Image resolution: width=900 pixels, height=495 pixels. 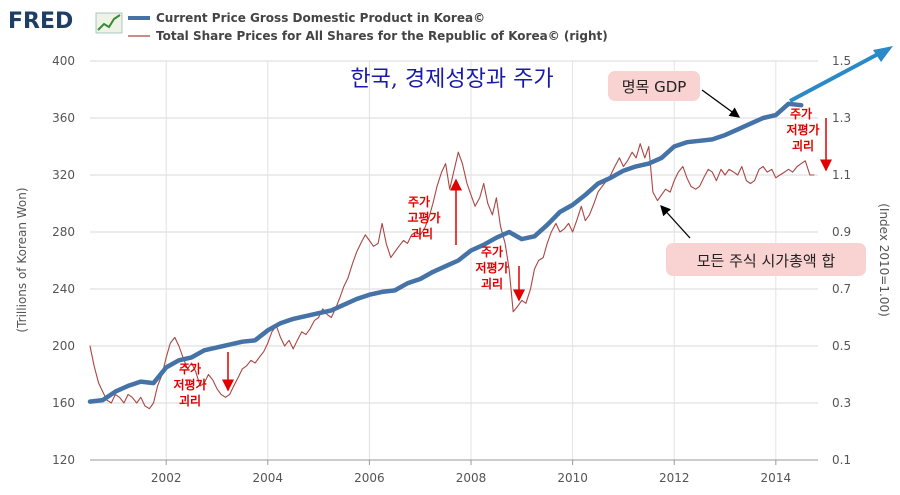 I want to click on note-undervalued-2008: 주가 저평가 괴리, so click(x=500, y=273).